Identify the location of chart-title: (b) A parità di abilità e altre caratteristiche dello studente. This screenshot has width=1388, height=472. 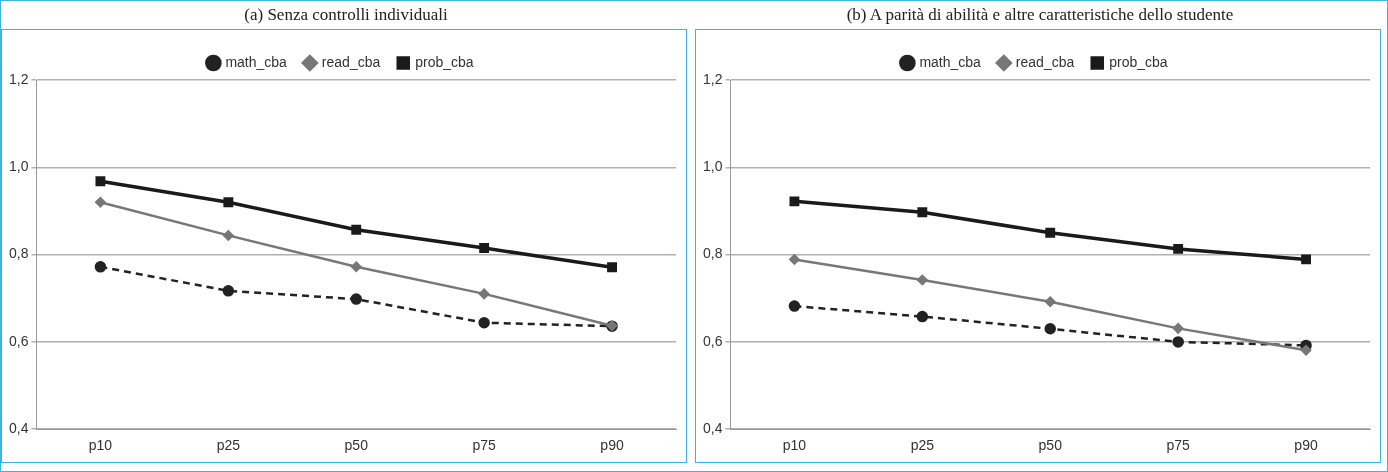
(1040, 15).